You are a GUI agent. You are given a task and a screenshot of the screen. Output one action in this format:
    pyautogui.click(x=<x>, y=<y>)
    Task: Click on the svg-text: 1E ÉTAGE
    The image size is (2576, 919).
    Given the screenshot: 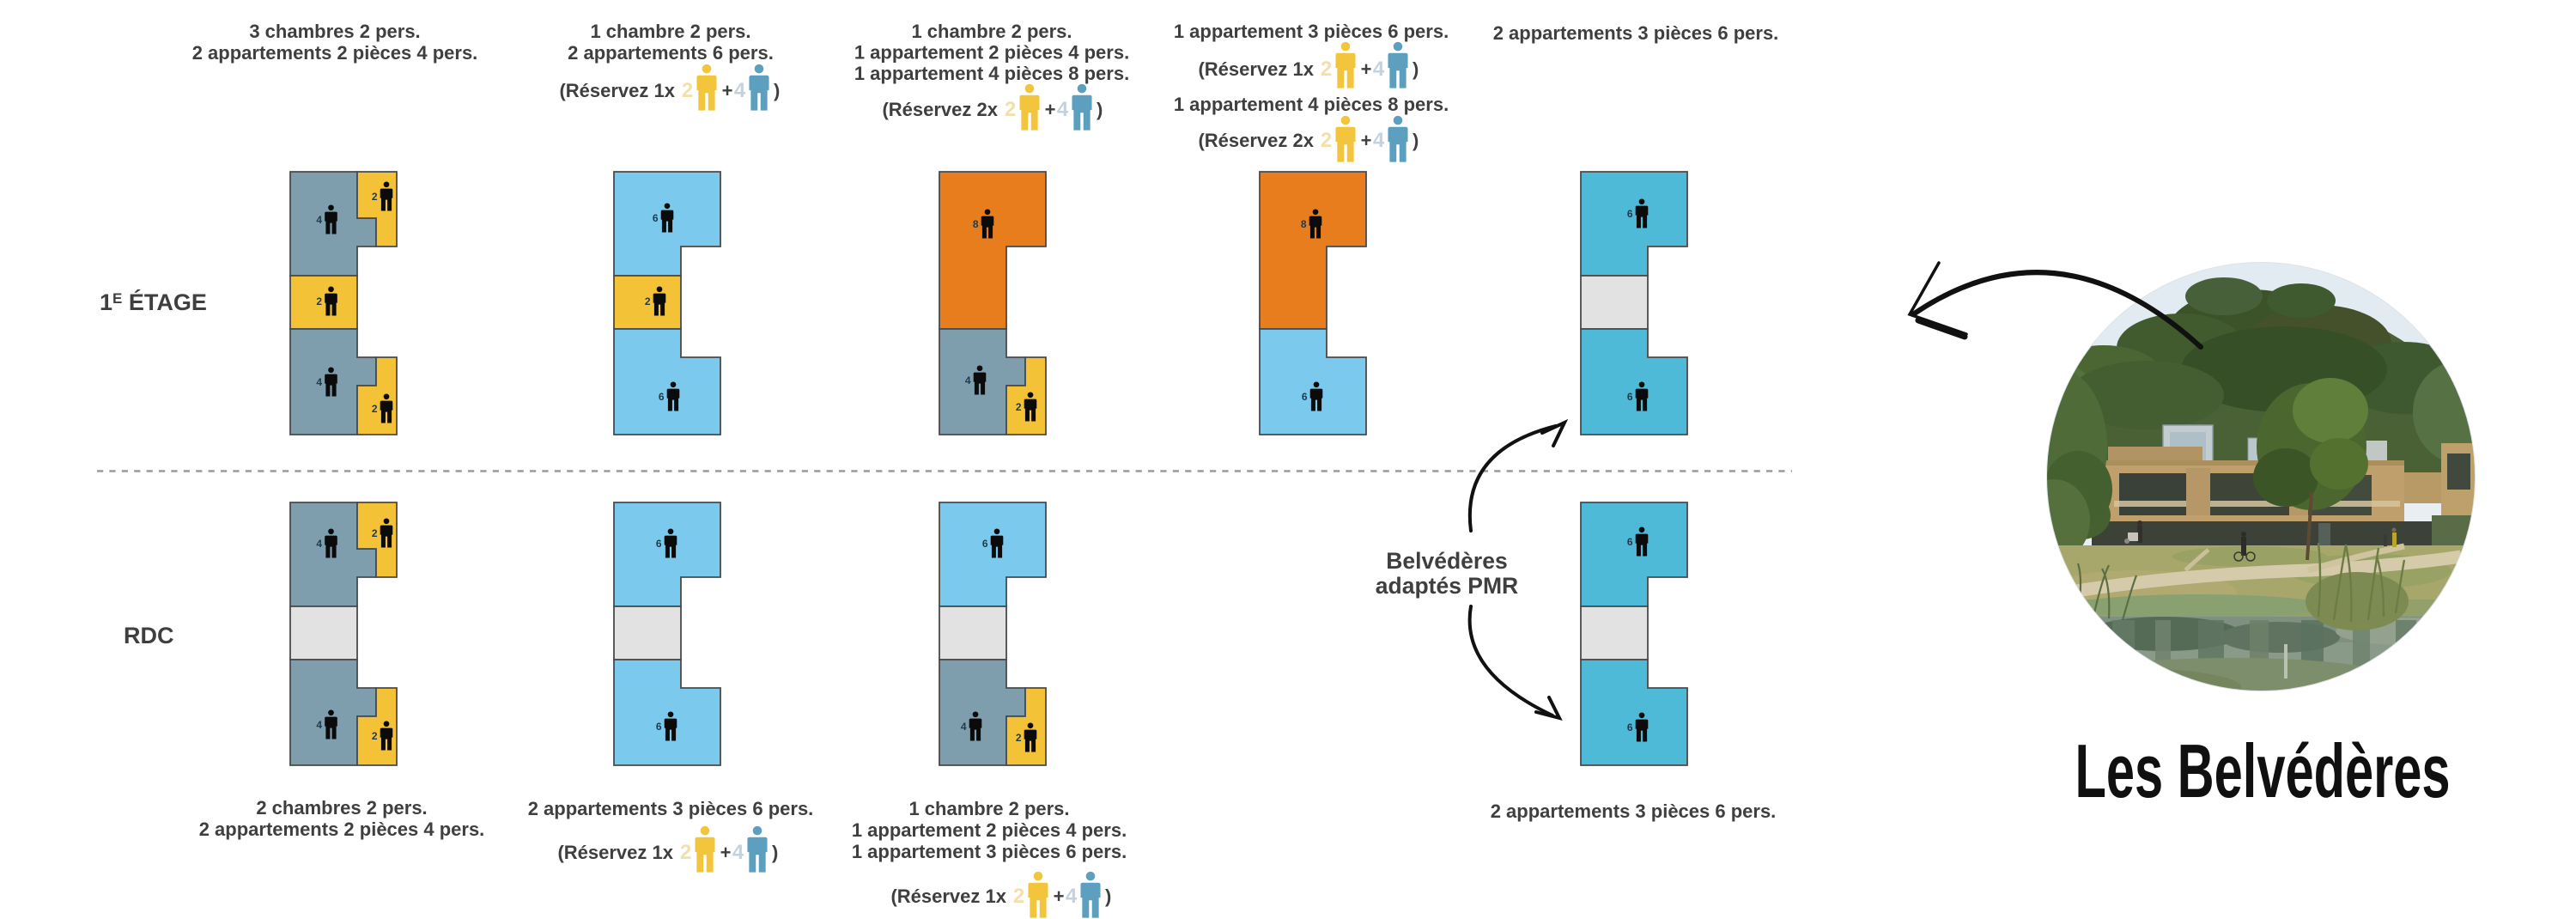 What is the action you would take?
    pyautogui.click(x=153, y=302)
    